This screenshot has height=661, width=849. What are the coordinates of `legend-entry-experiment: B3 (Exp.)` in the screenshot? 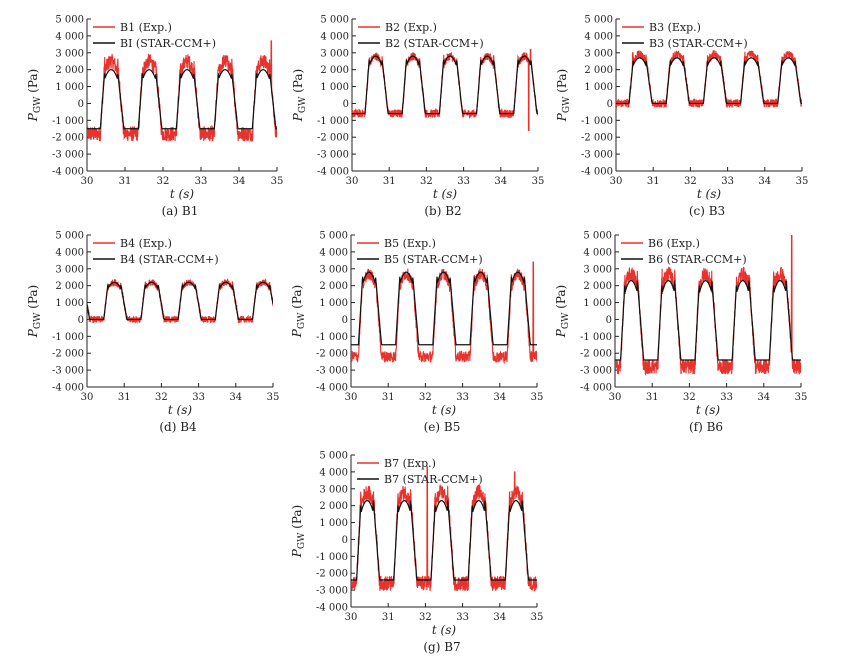 It's located at (675, 27).